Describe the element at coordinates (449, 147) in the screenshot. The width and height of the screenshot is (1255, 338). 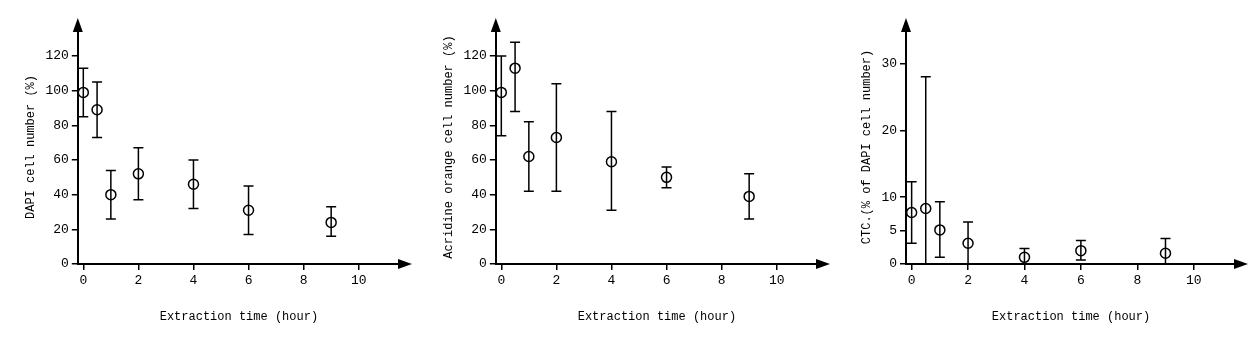
I see `y-axis-title: Acridine orange cell number (%)` at that location.